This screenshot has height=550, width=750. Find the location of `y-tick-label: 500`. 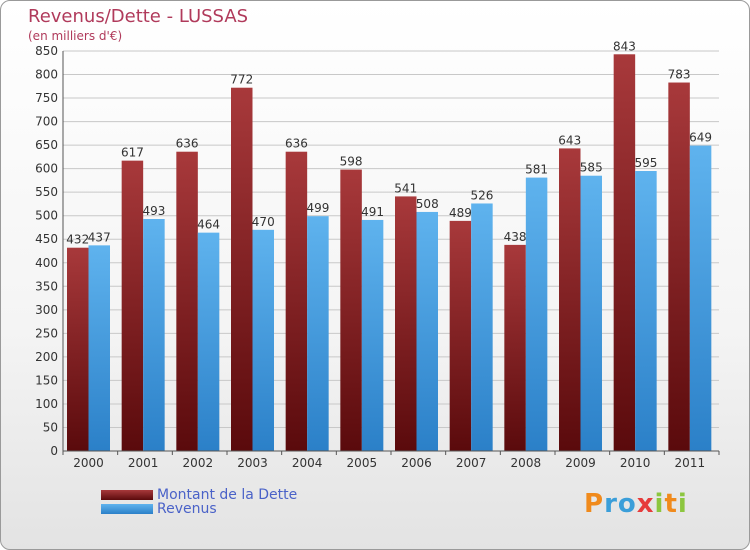

y-tick-label: 500 is located at coordinates (46, 216).